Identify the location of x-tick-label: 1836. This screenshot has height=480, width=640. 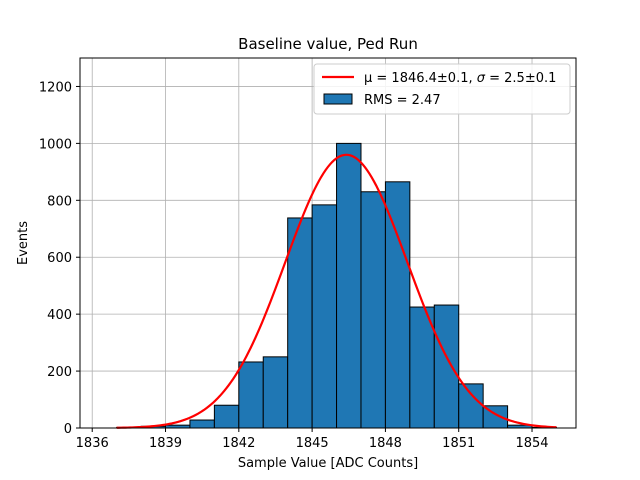
(92, 443).